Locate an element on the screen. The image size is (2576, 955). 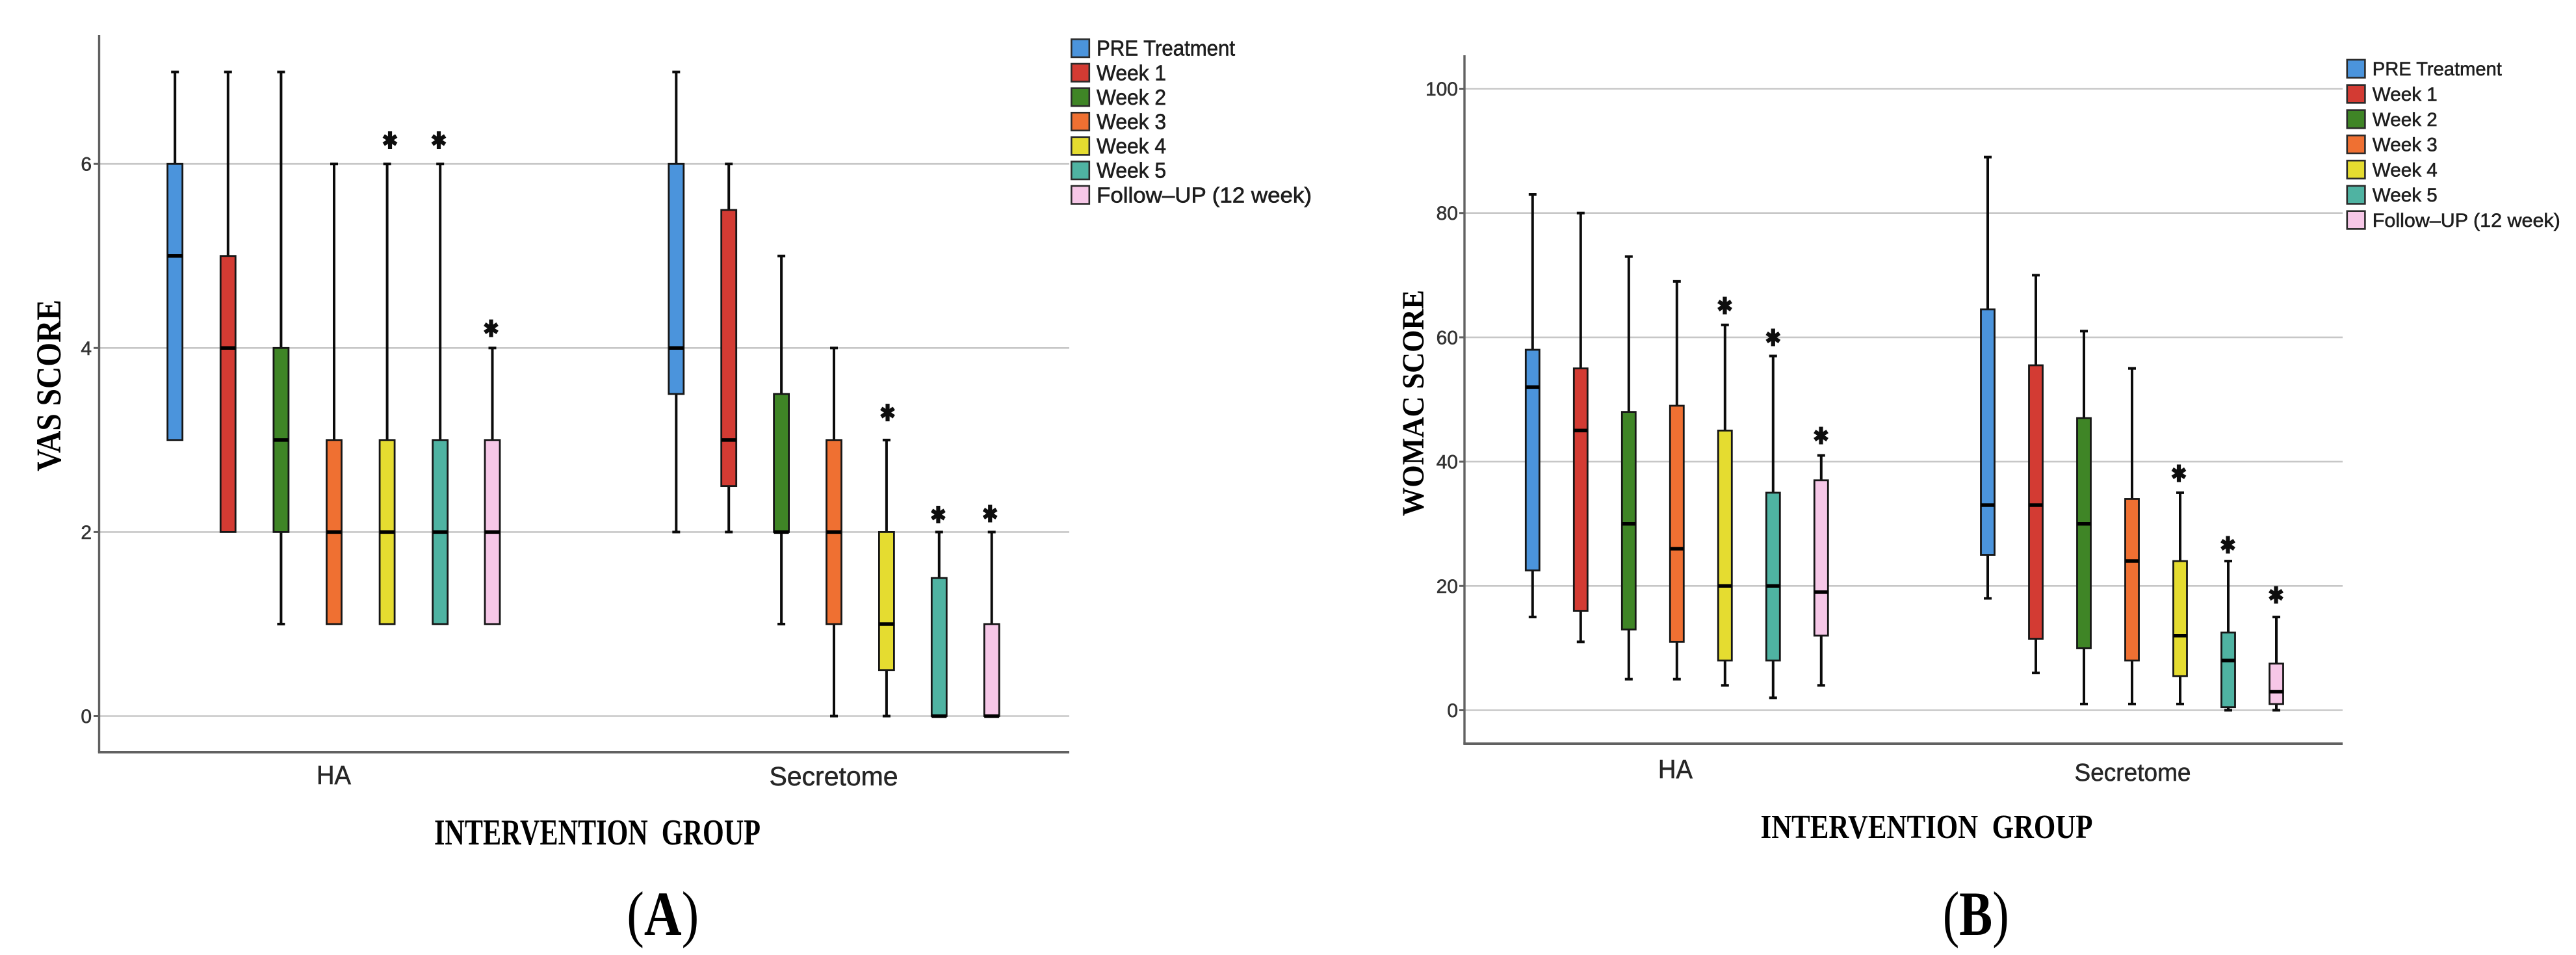
svg-text: 40 is located at coordinates (1447, 462).